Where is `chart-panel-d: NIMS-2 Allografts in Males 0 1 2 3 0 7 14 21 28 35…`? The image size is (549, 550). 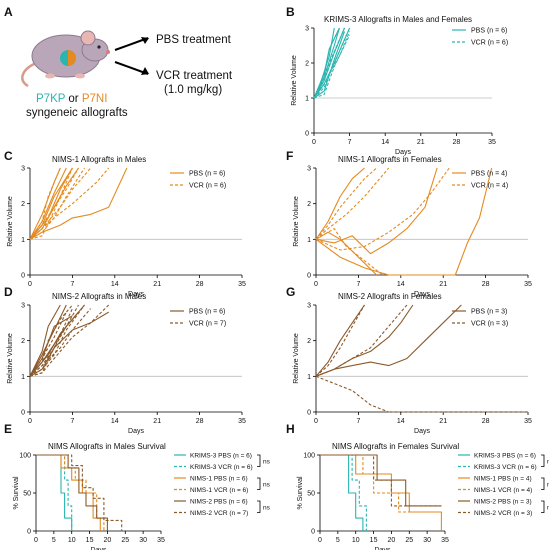
chart-panel-d: NIMS-2 Allografts in Males 0 1 2 3 0 7 14 21 28 35… is located at coordinates (126, 363).